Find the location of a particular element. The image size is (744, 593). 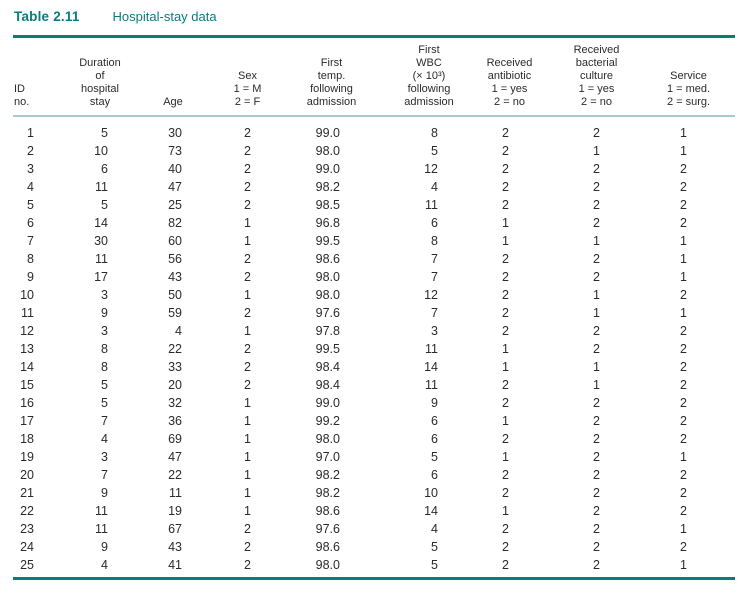

table-row: 17 7 36 1 99.2 6 1 2 2 is located at coordinates (374, 421).